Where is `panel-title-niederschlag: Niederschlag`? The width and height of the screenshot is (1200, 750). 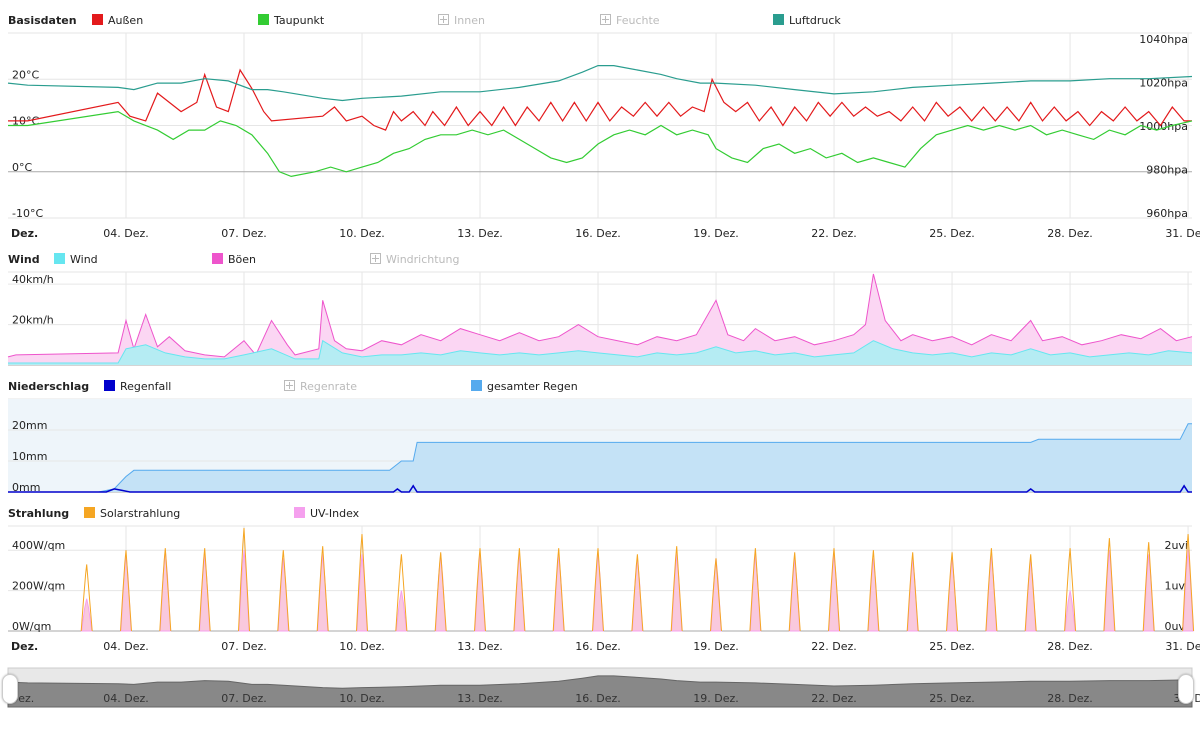
panel-title-niederschlag: Niederschlag is located at coordinates (49, 386).